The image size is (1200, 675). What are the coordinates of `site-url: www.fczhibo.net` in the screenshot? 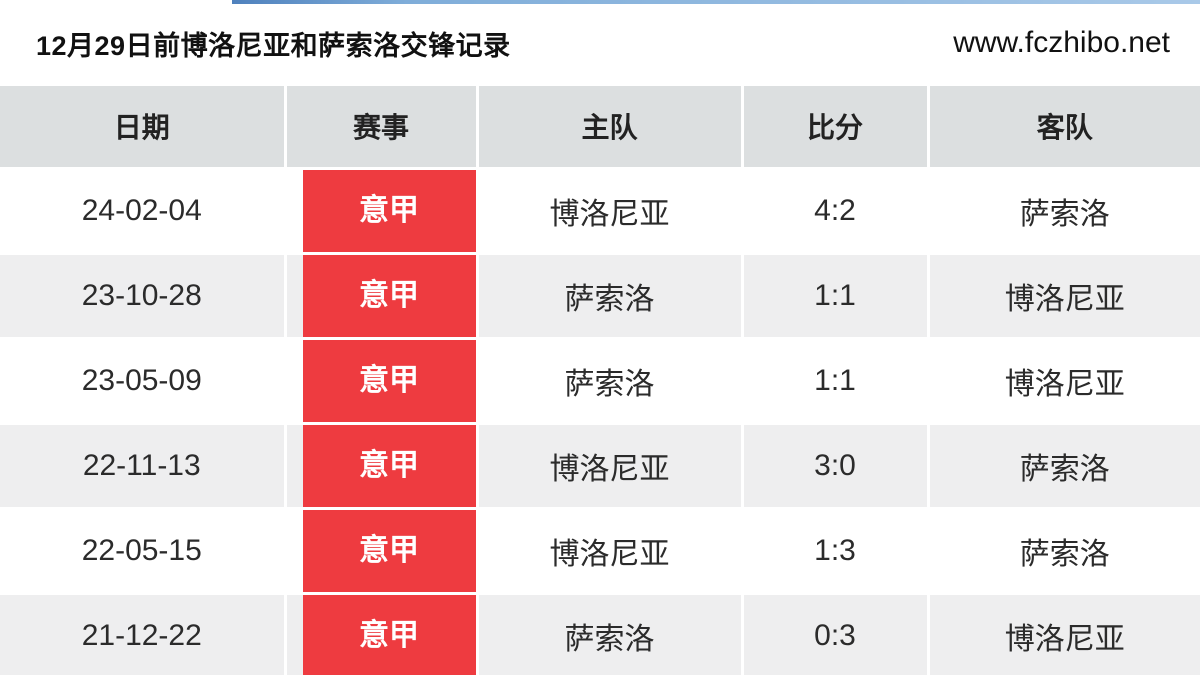 It's located at (1061, 42).